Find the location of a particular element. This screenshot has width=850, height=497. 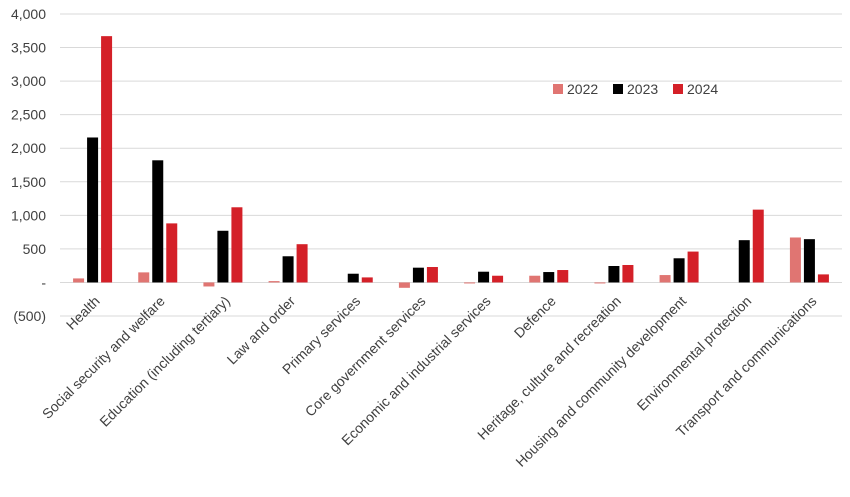

y-tick-label: 3,500 is located at coordinates (28, 48).